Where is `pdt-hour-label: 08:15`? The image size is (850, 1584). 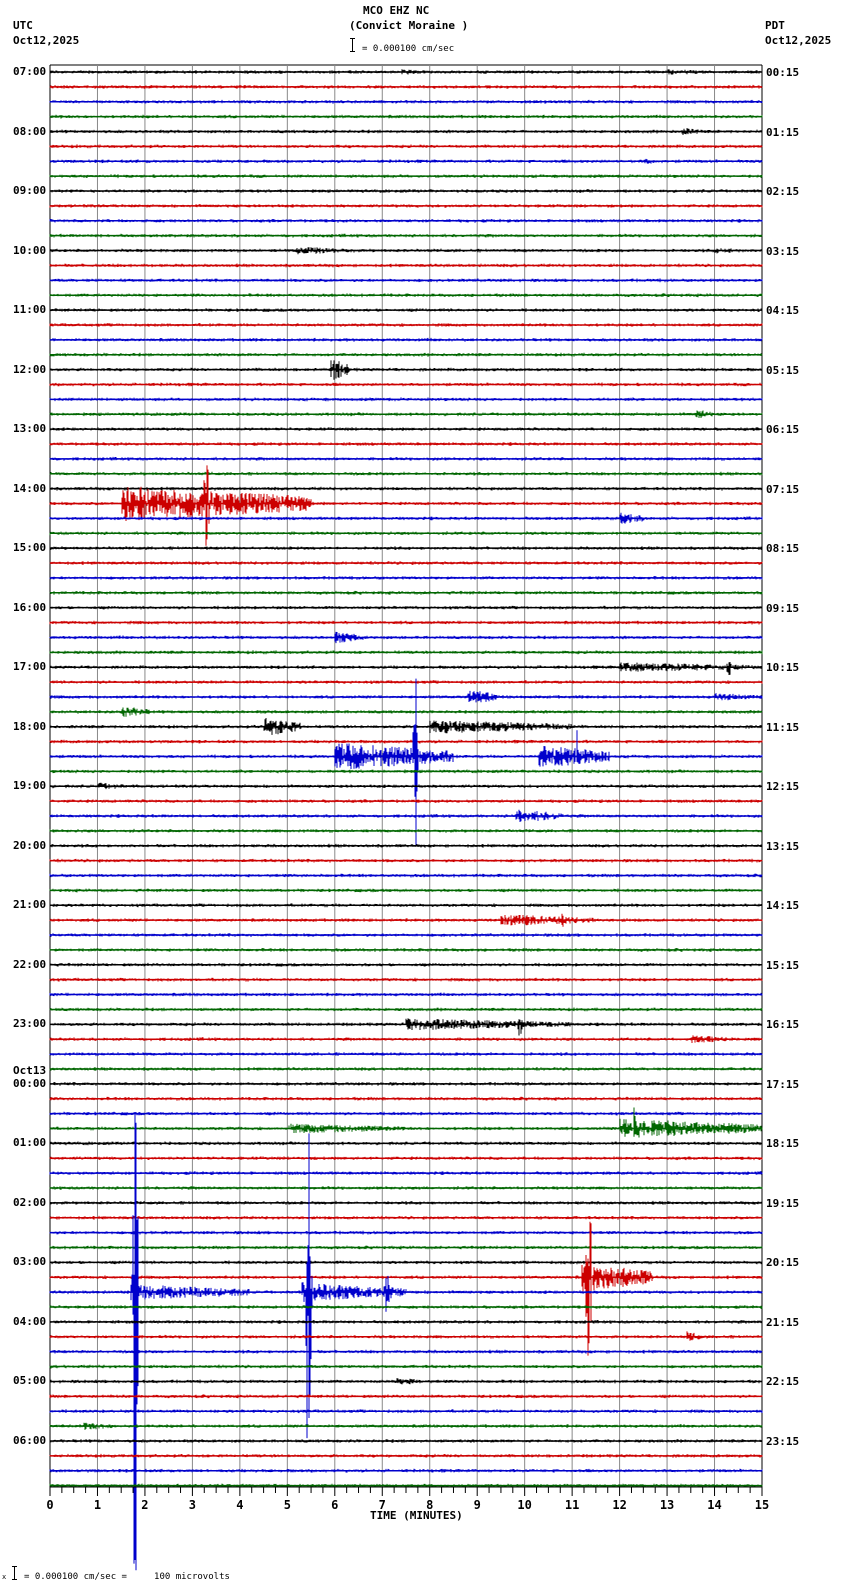 pdt-hour-label: 08:15 is located at coordinates (783, 549).